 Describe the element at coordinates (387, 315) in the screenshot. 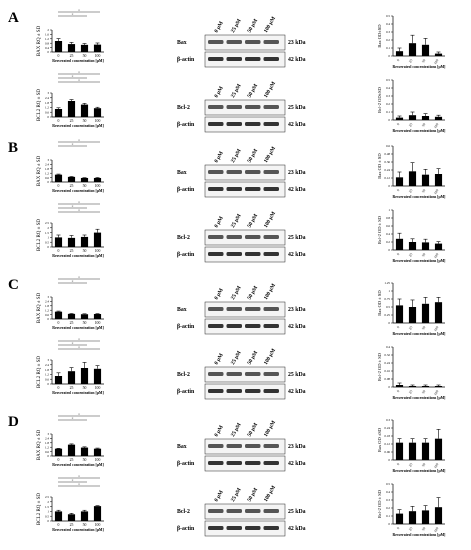

I see `y-tick-label: 0.25` at that location.